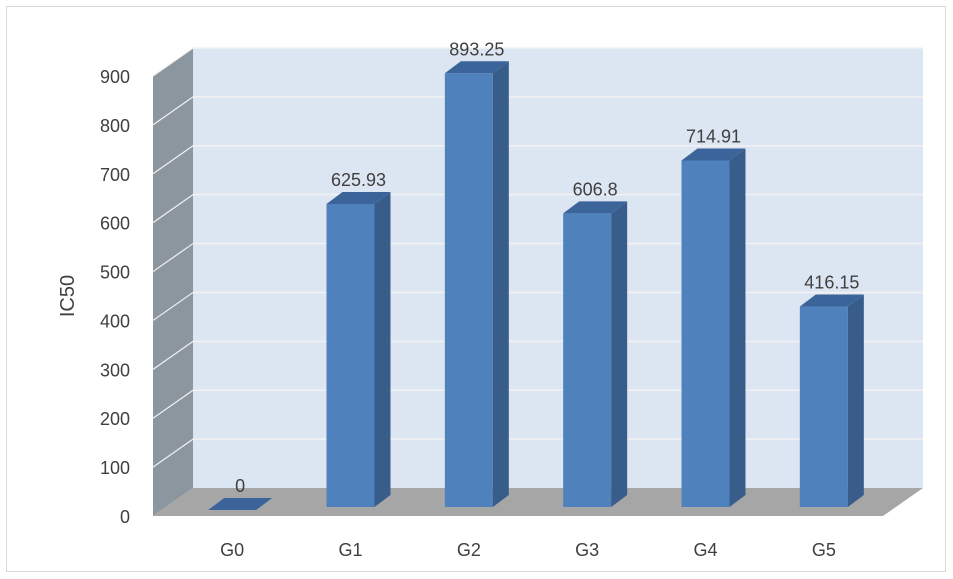  Describe the element at coordinates (528, 550) in the screenshot. I see `x-axis-ticks: G0 G1 G2 G3 G4 G5` at that location.